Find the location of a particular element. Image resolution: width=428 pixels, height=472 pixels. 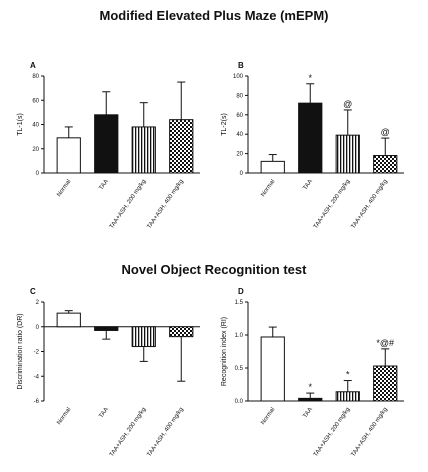

panel-d-x-tick-label: TAA+ASH, 400 mg/kg is located at coordinates (369, 432).